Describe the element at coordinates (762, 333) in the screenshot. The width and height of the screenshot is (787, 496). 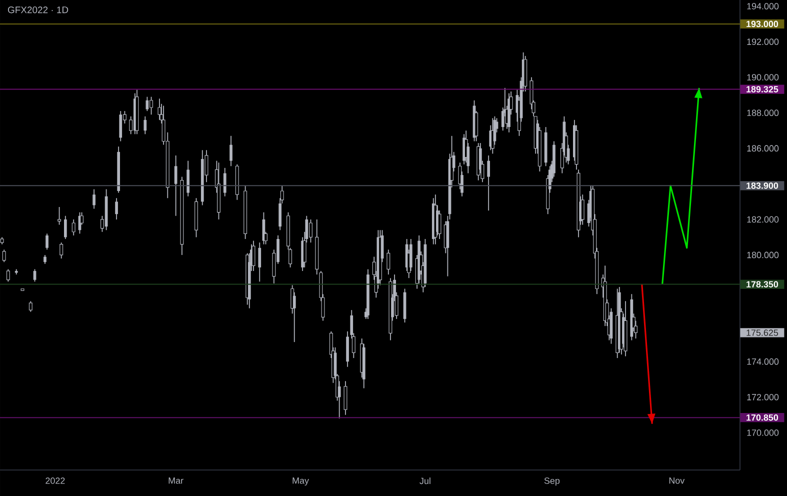
I see `text: 175.625` at that location.